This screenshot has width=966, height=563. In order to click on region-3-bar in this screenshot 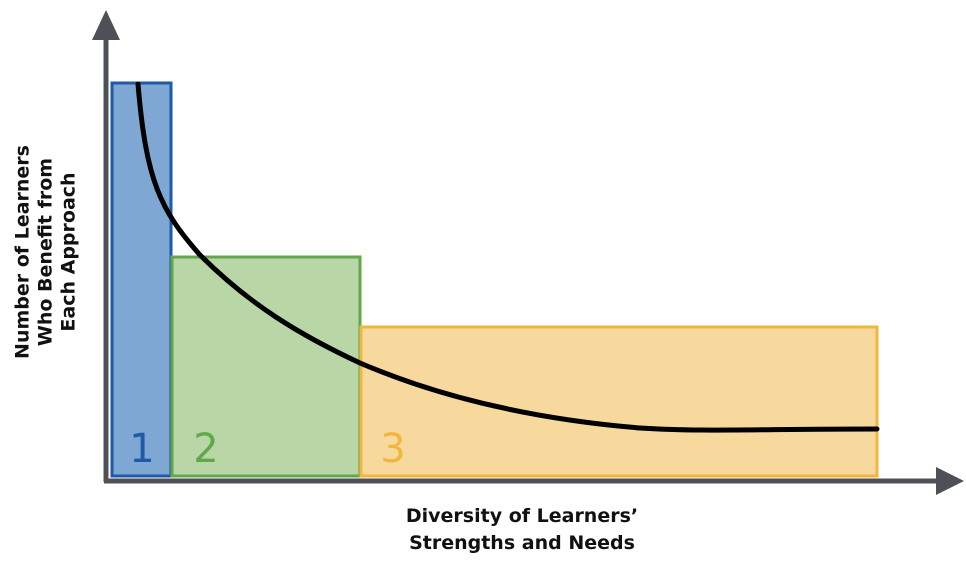, I will do `click(619, 401)`.